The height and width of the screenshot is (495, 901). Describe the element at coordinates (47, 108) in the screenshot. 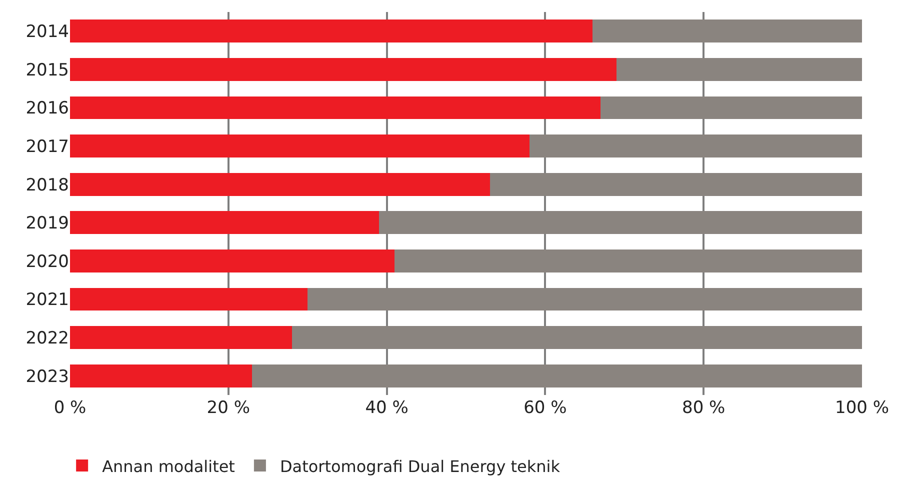

I see `y-tick-label: 2016` at that location.